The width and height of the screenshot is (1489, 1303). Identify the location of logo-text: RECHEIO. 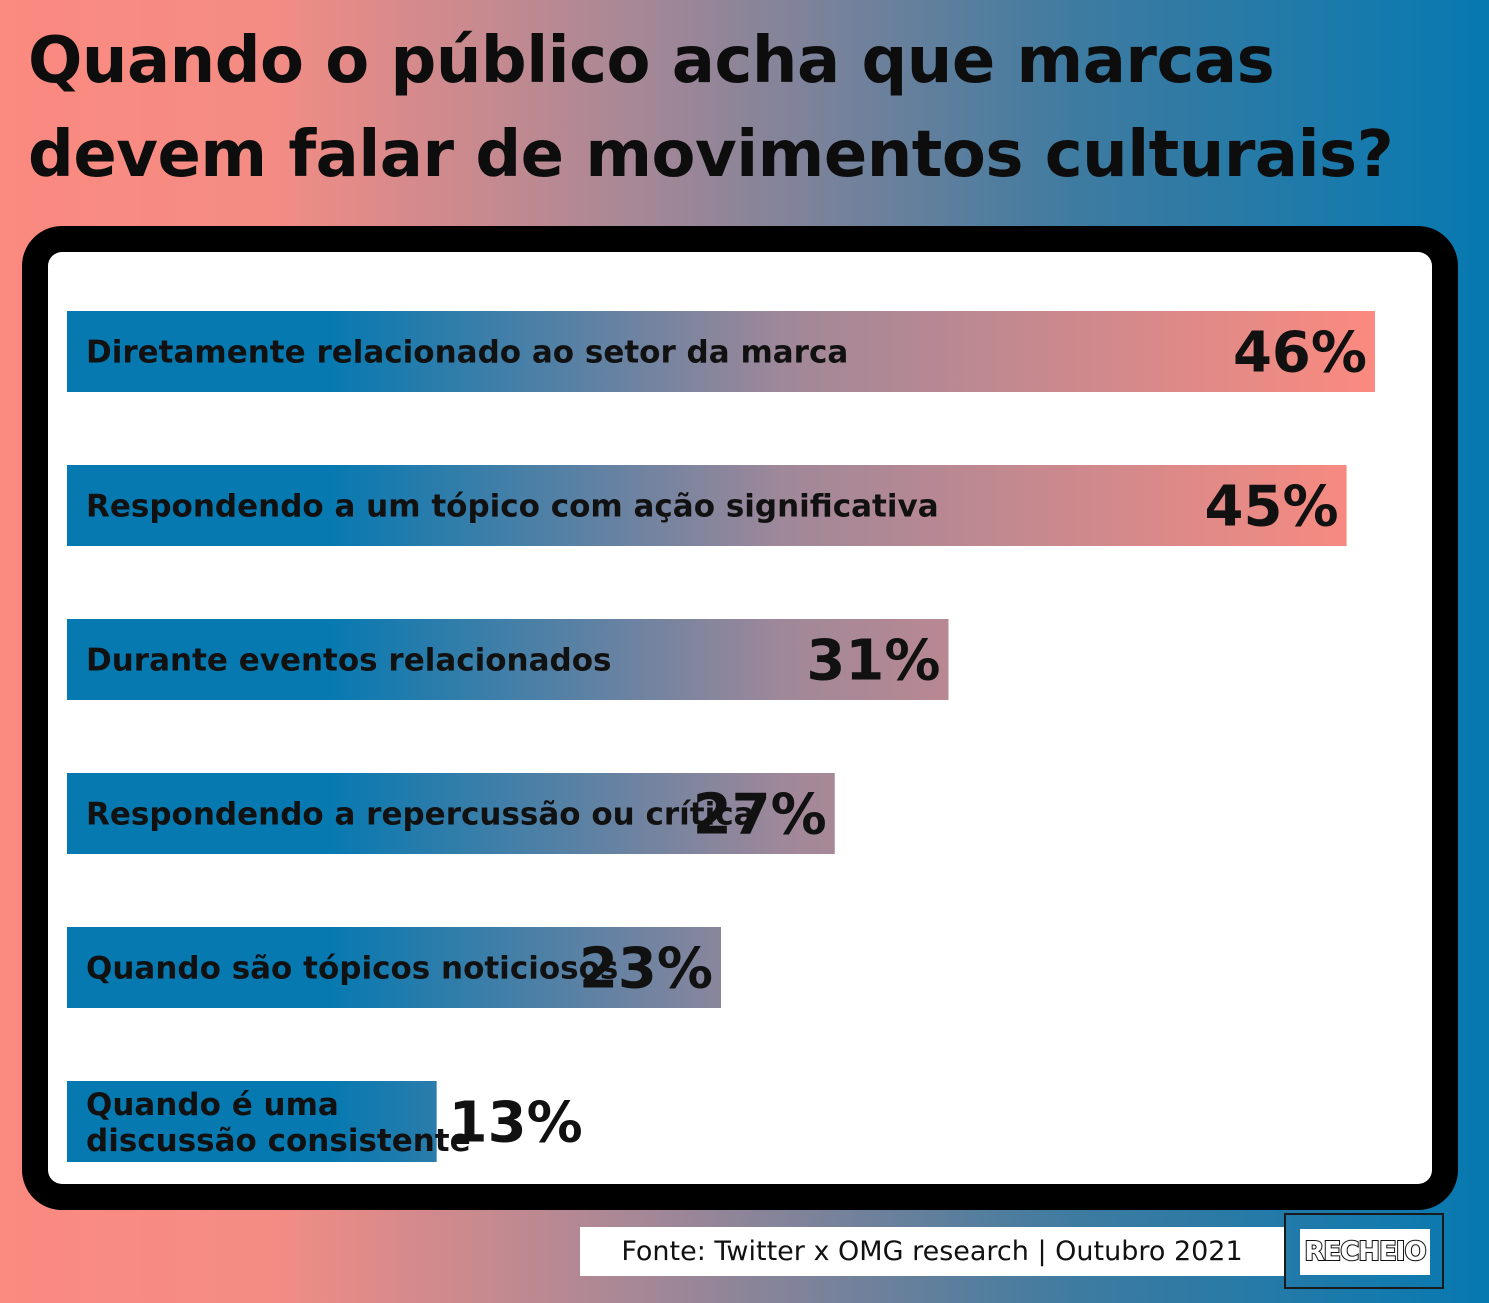
(1365, 1252).